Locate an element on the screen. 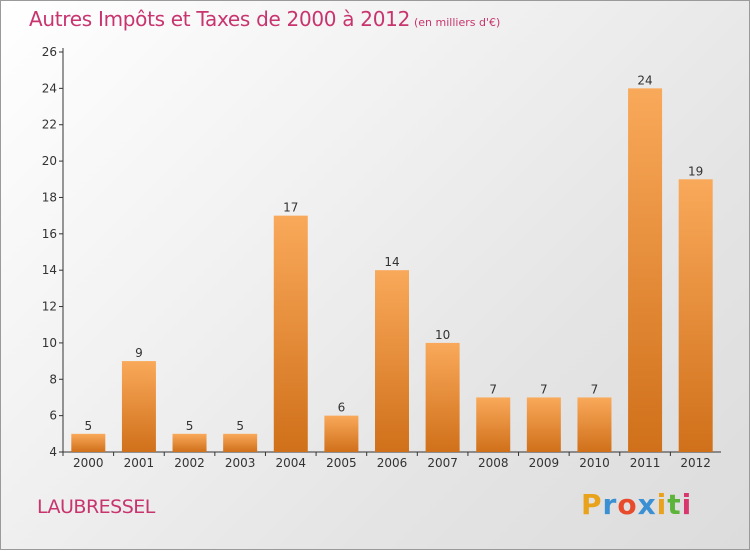 This screenshot has height=551, width=750. x-tick-label: 2008 is located at coordinates (493, 463).